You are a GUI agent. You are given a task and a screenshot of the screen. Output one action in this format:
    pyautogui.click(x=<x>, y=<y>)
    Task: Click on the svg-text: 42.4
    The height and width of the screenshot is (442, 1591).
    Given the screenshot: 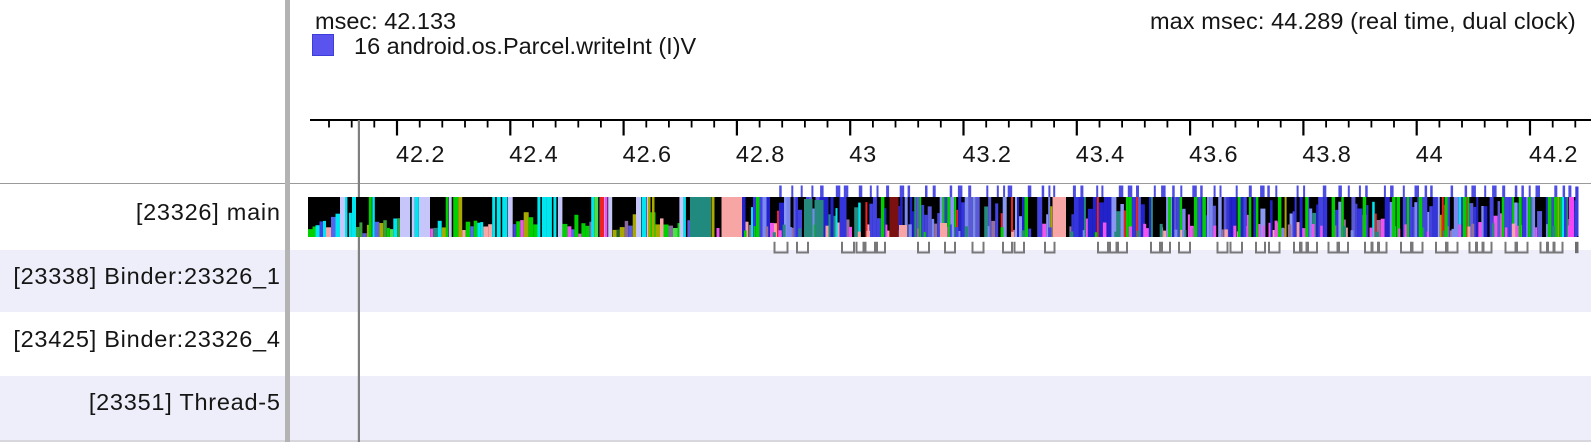 What is the action you would take?
    pyautogui.click(x=533, y=154)
    